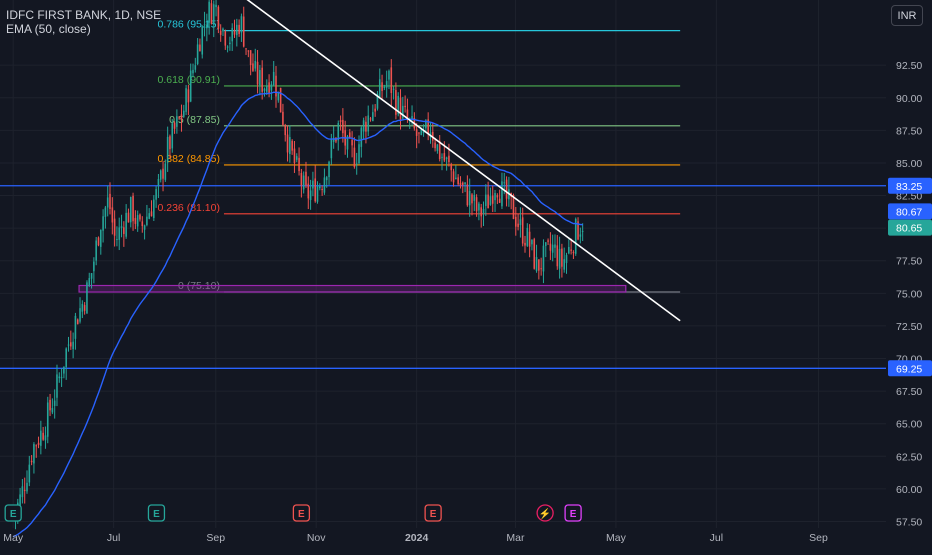 Image resolution: width=932 pixels, height=555 pixels. What do you see at coordinates (316, 538) in the screenshot?
I see `x-axis-tick-label: Nov` at bounding box center [316, 538].